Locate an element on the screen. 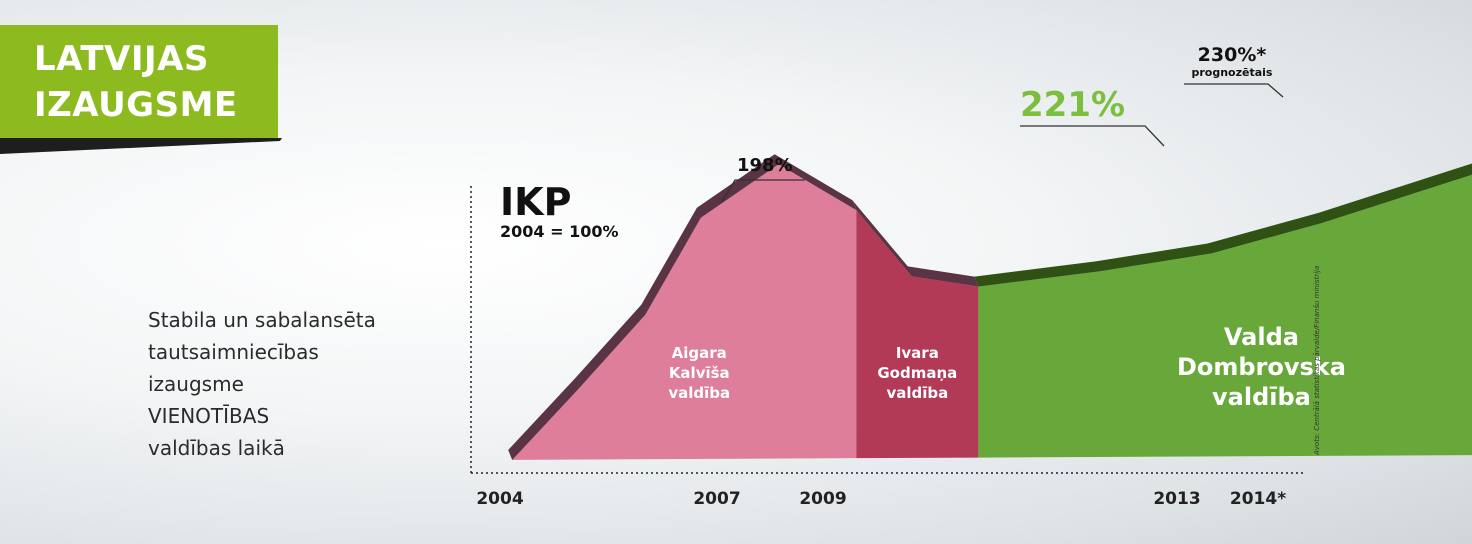 This screenshot has width=1472, height=544. description-line: izaugsme is located at coordinates (196, 384).